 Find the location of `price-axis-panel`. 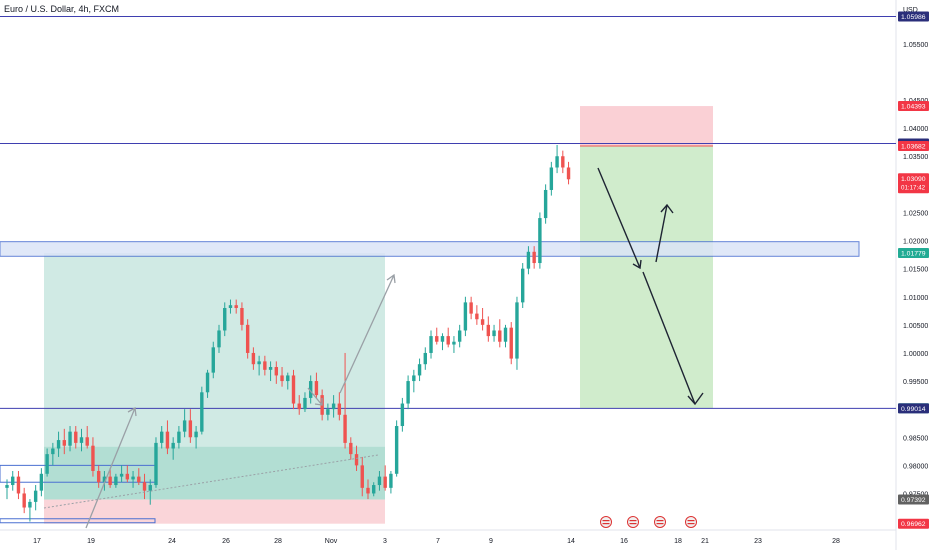

price-axis-panel is located at coordinates (914, 275).